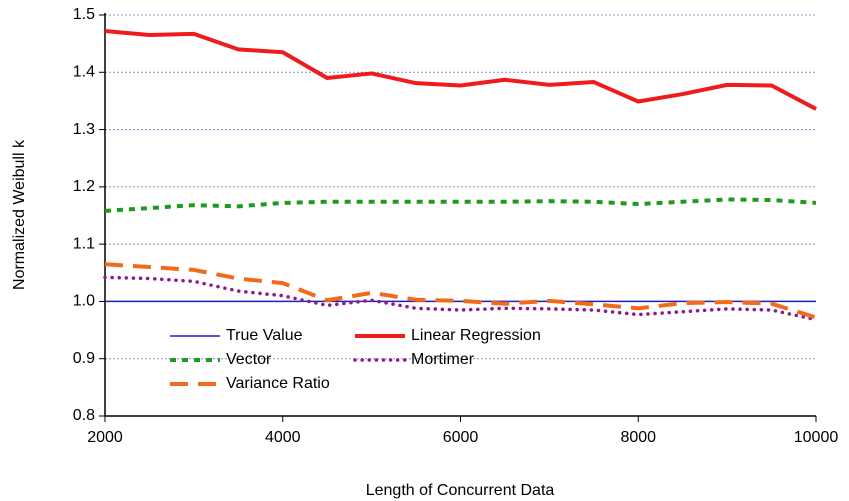 The height and width of the screenshot is (501, 849). Describe the element at coordinates (638, 437) in the screenshot. I see `x-tick-label: 8000` at that location.